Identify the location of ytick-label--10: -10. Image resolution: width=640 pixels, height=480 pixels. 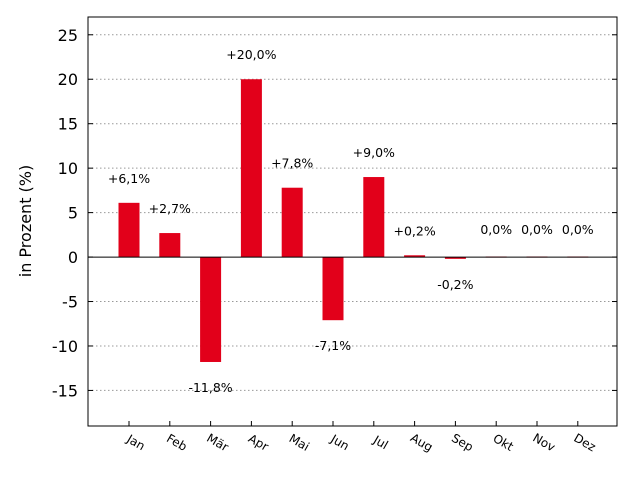
(65, 346).